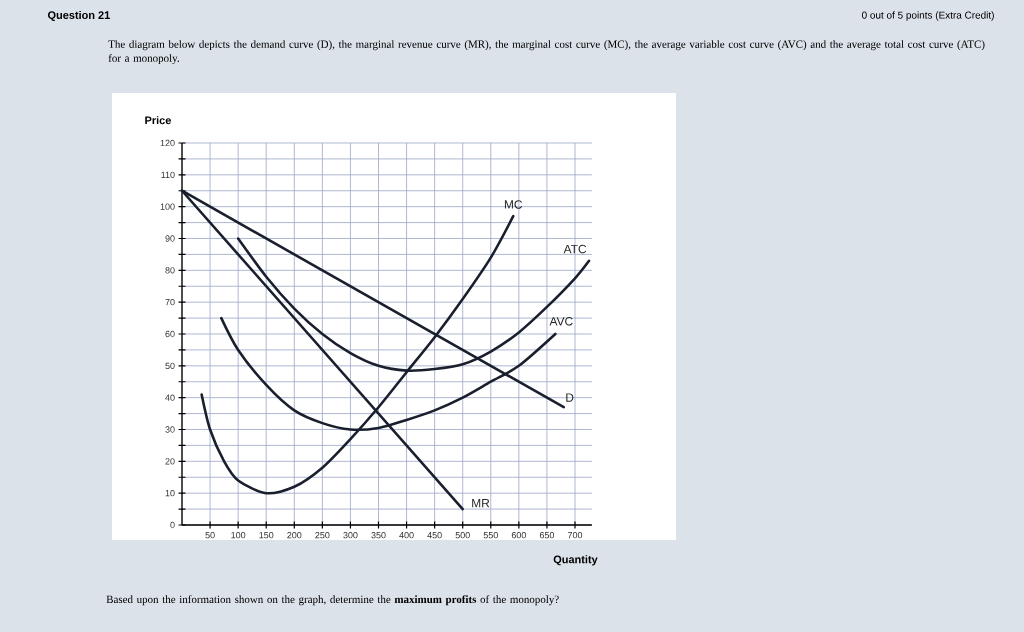 The width and height of the screenshot is (1024, 632). I want to click on x-tick-label: 350, so click(378, 535).